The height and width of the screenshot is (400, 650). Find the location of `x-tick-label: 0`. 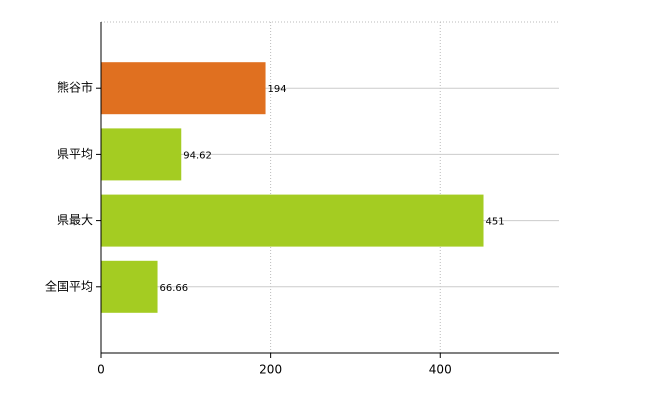

x-tick-label: 0 is located at coordinates (101, 370).